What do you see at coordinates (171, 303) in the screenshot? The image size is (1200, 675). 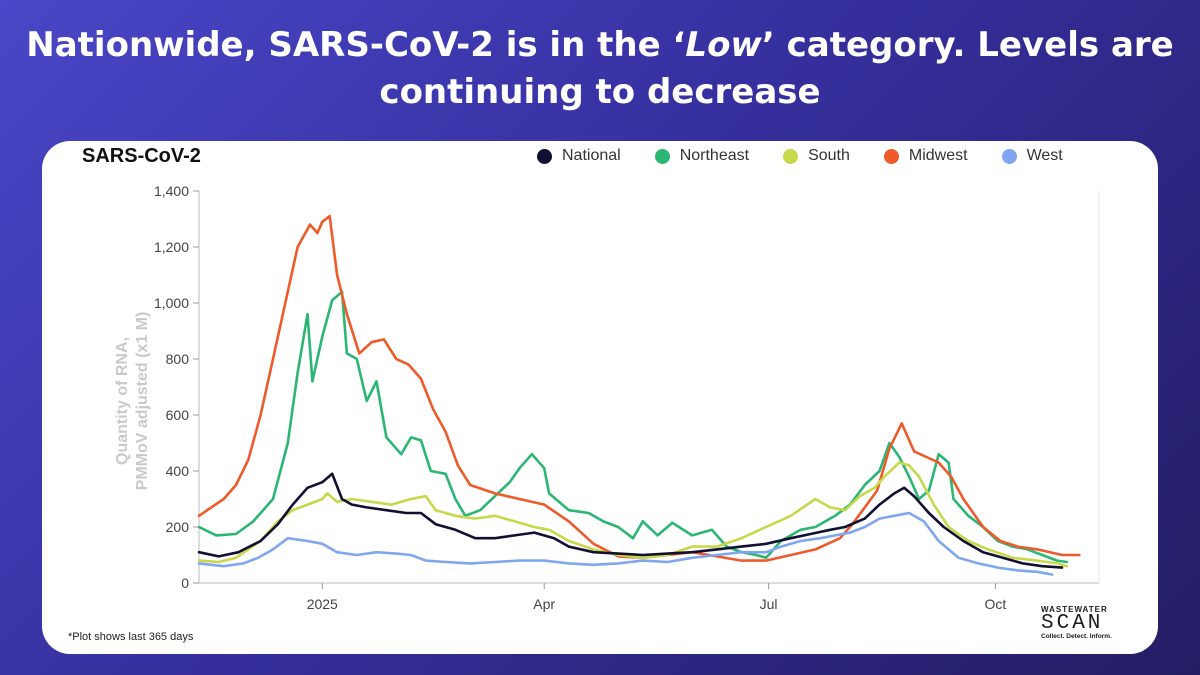 I see `y-tick-label: 1,000` at bounding box center [171, 303].